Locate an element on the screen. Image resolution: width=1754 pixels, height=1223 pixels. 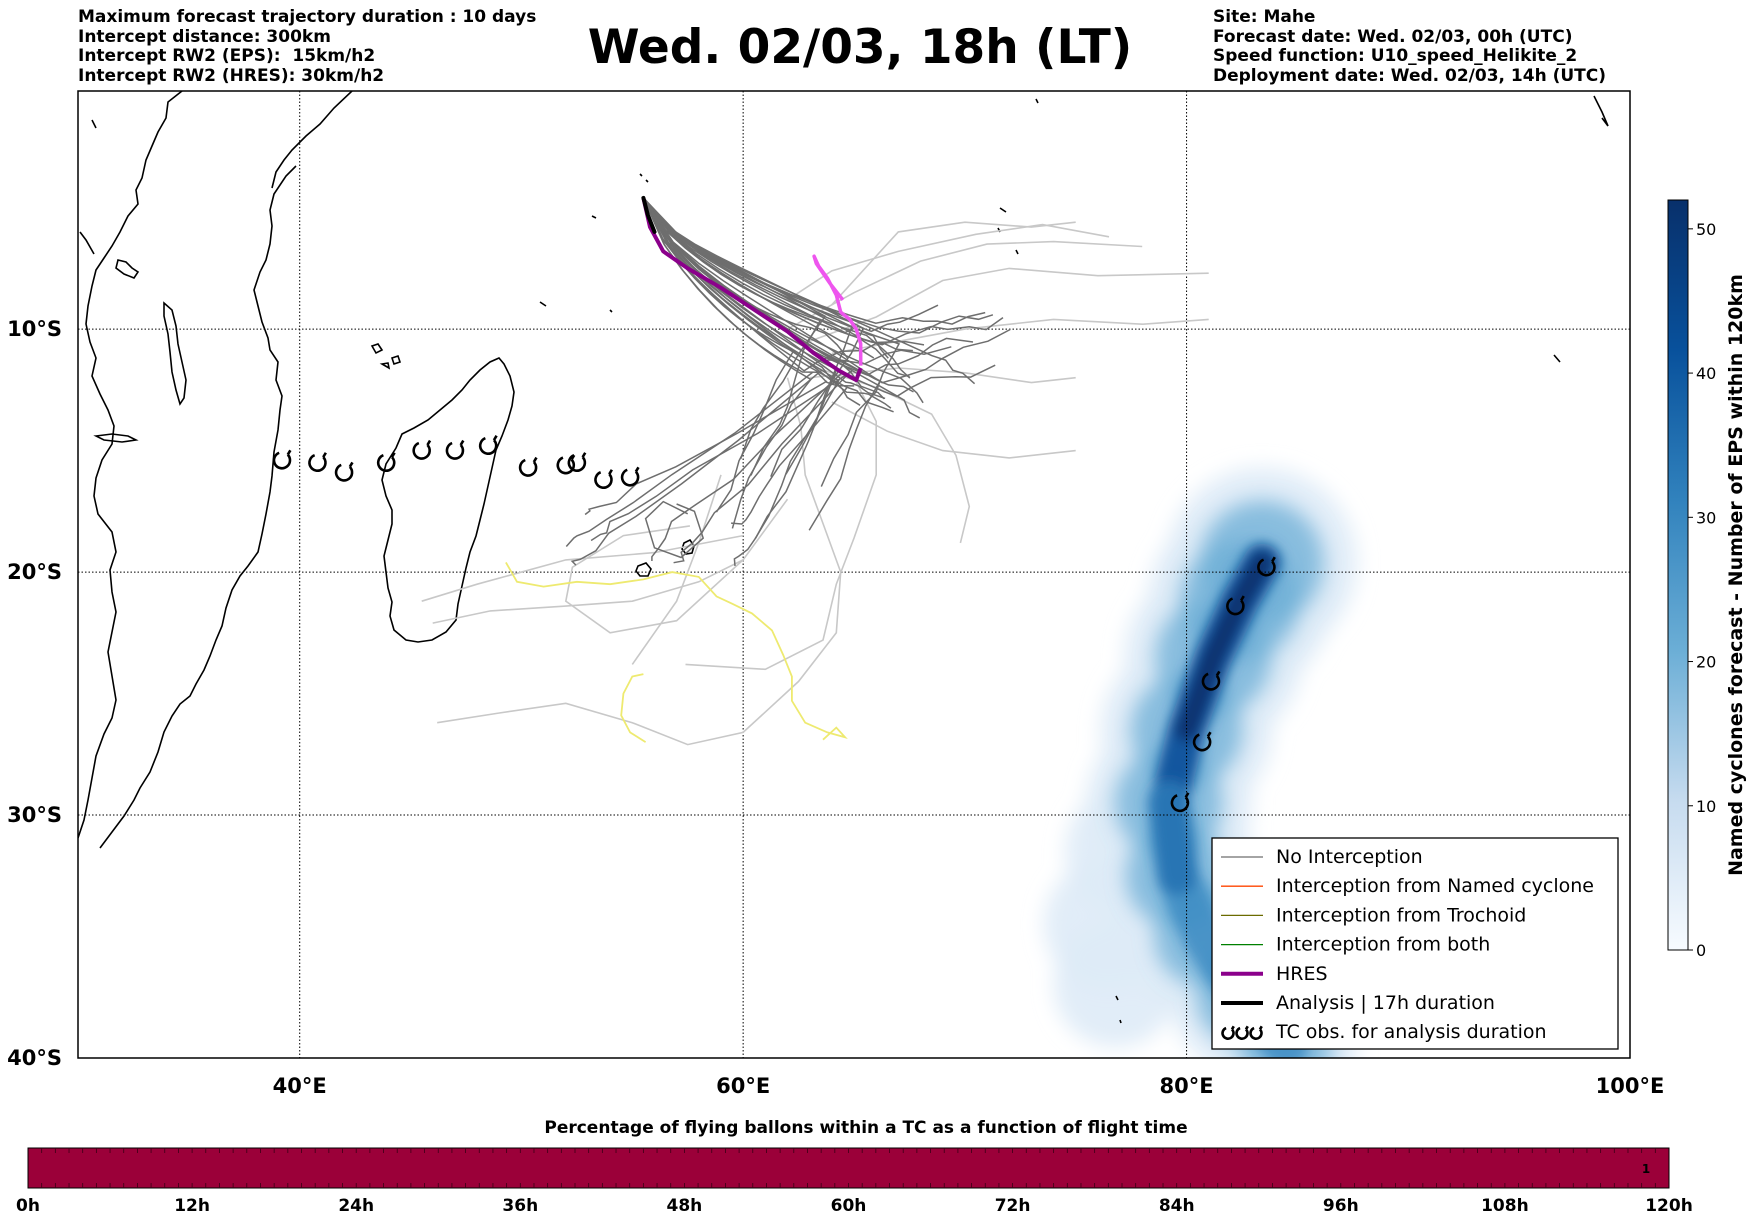
yellow-track is located at coordinates (676, 651).